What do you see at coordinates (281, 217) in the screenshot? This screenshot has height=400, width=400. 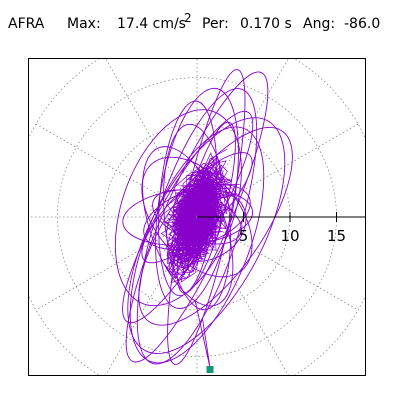 I see `radial-axis` at bounding box center [281, 217].